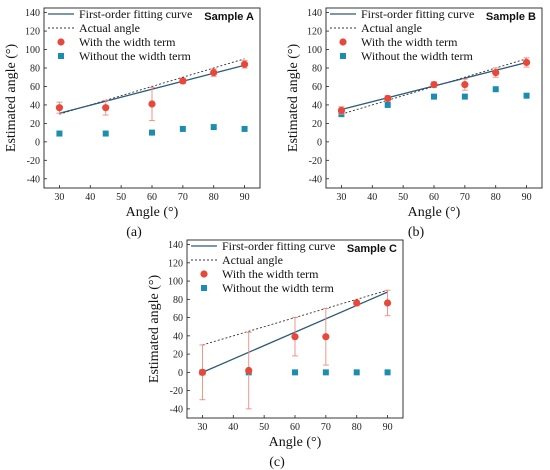 The width and height of the screenshot is (550, 470). Describe the element at coordinates (229, 17) in the screenshot. I see `sample-label: Sample A` at that location.